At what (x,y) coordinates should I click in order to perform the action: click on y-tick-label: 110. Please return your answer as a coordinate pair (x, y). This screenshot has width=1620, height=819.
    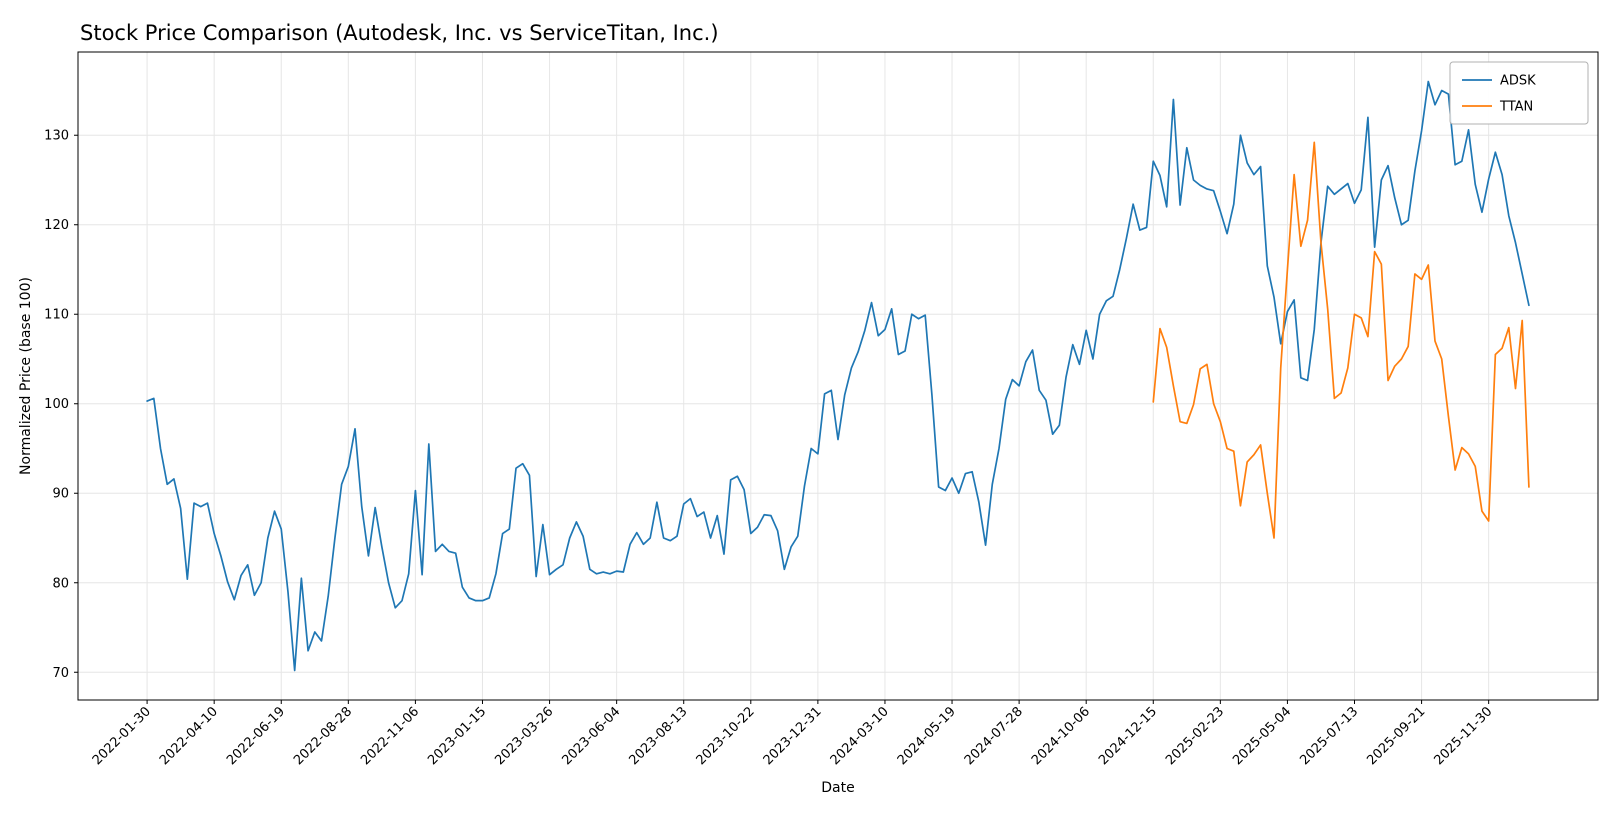
    Looking at the image, I should click on (56, 315).